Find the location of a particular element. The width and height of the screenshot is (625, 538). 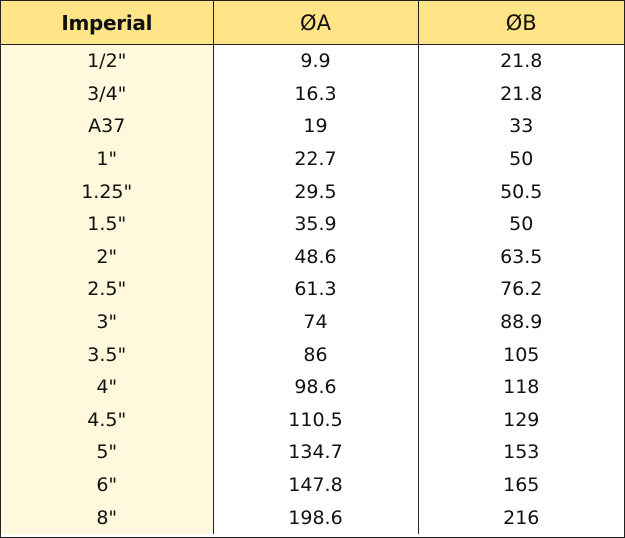

table-row: 3.5" 86 105 is located at coordinates (312, 354).